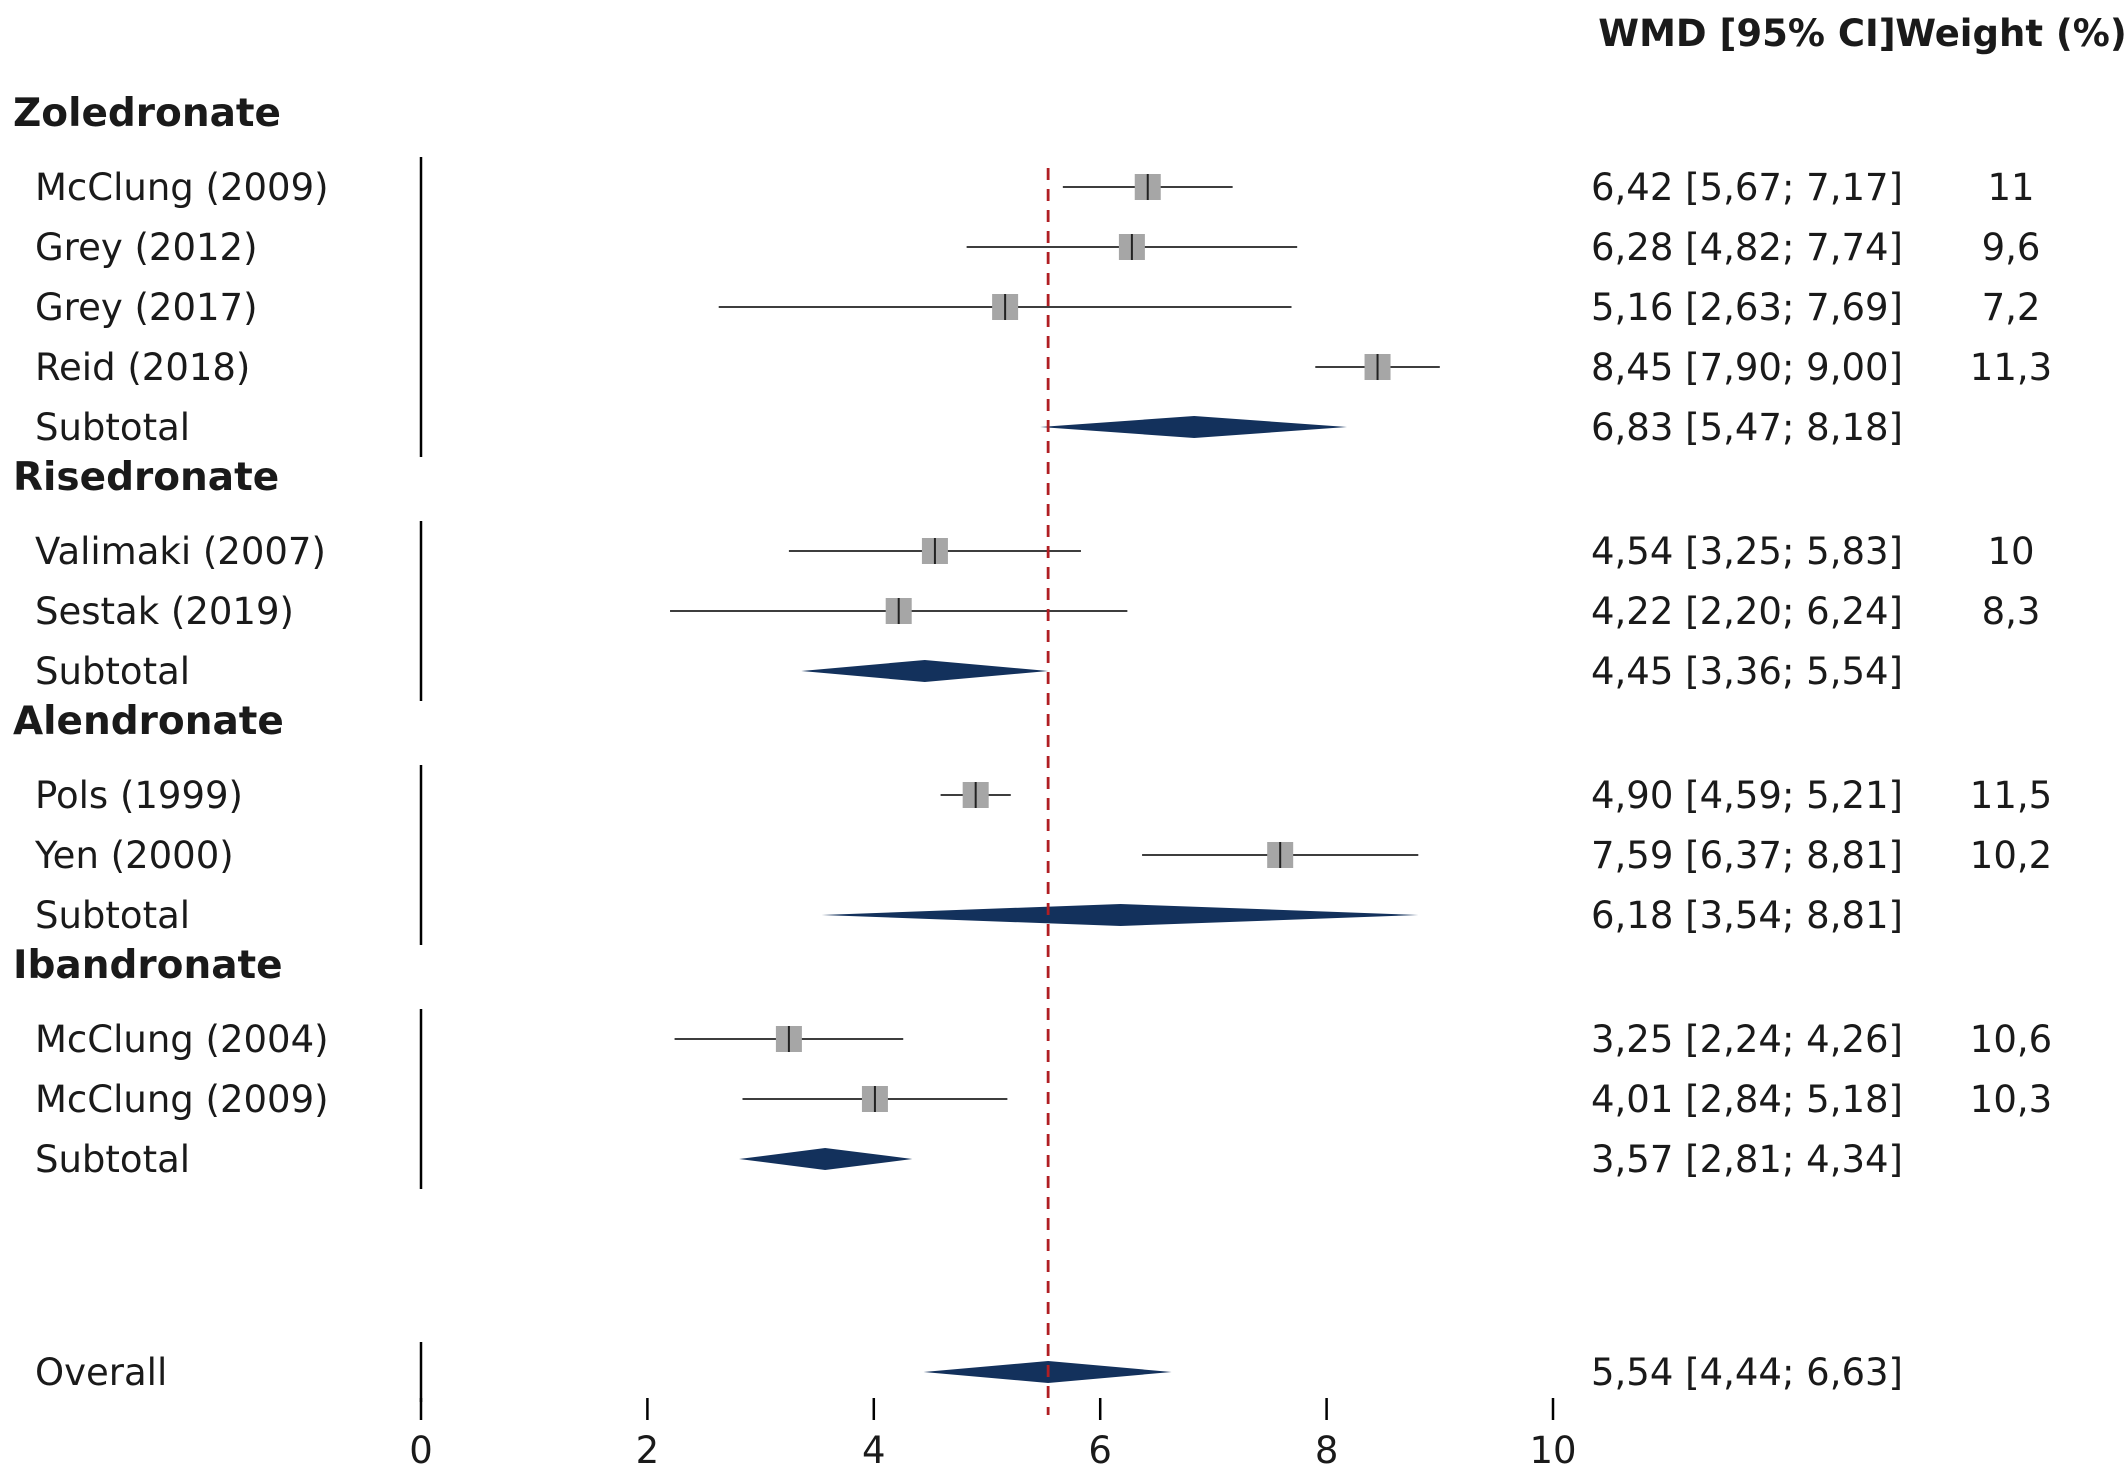 The height and width of the screenshot is (1475, 2126). Describe the element at coordinates (2011, 1099) in the screenshot. I see `weight-value: 10,3` at that location.